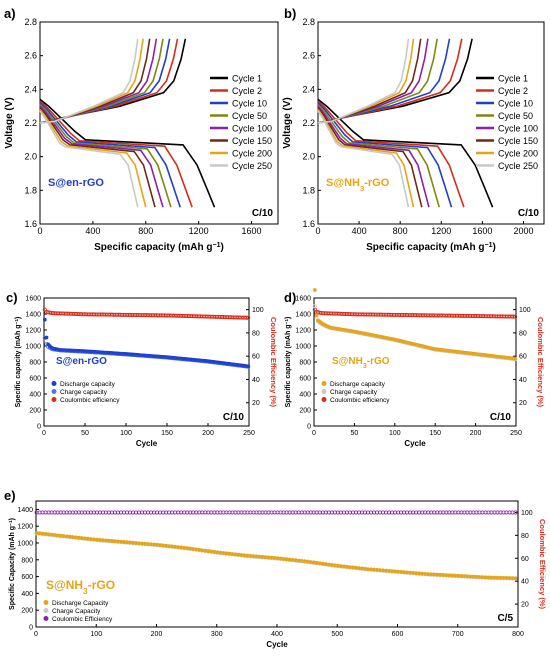 Image resolution: width=550 pixels, height=666 pixels. Describe the element at coordinates (126, 433) in the screenshot. I see `x-tick-label: 100` at that location.